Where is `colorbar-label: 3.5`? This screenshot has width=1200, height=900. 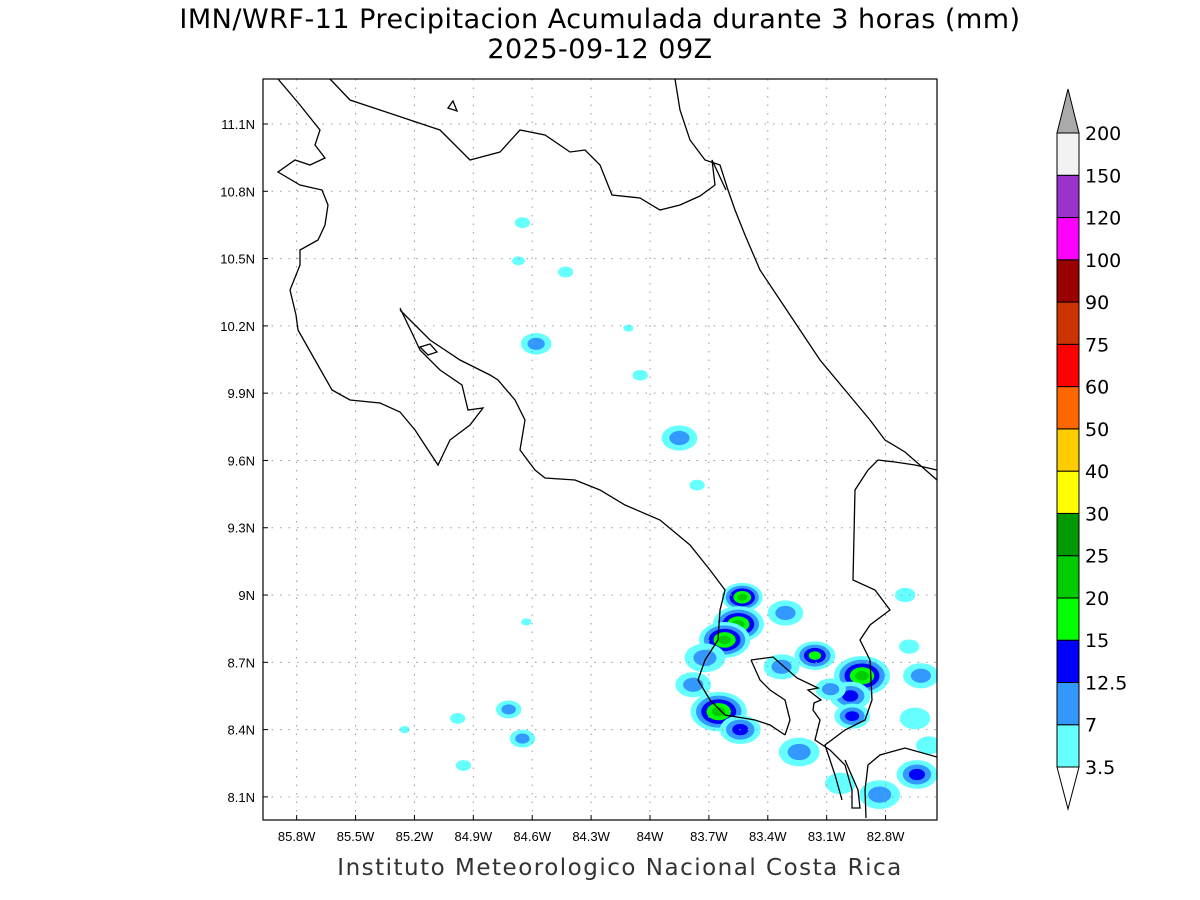 colorbar-label: 3.5 is located at coordinates (1100, 768).